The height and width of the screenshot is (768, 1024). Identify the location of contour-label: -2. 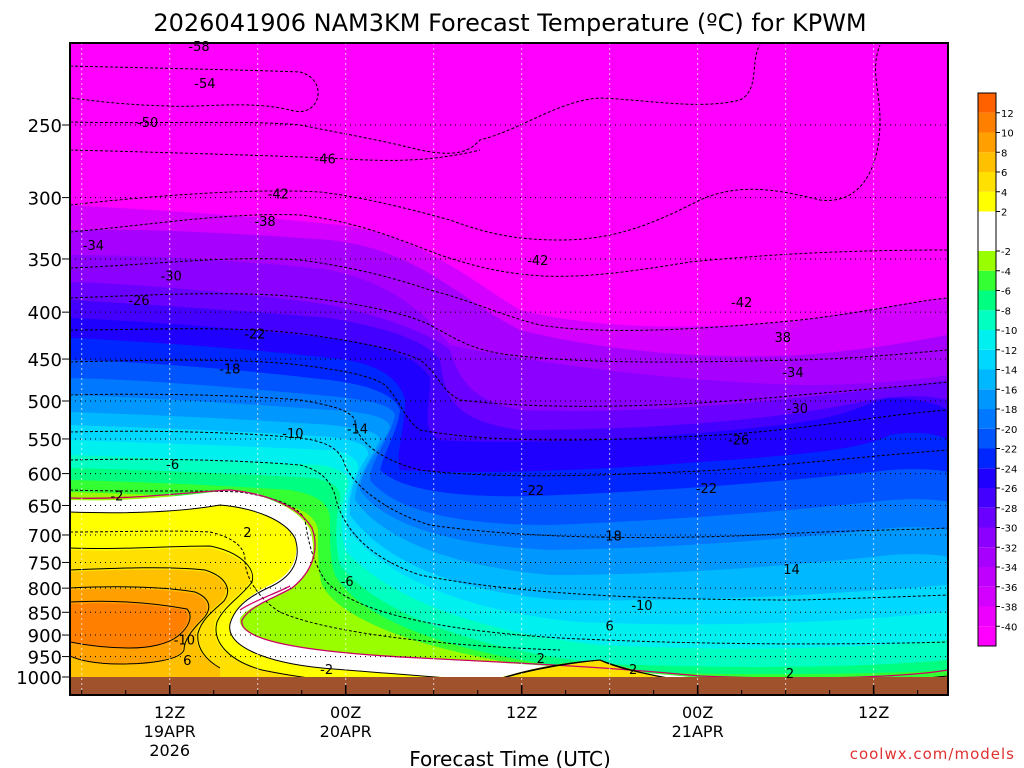
(326, 670).